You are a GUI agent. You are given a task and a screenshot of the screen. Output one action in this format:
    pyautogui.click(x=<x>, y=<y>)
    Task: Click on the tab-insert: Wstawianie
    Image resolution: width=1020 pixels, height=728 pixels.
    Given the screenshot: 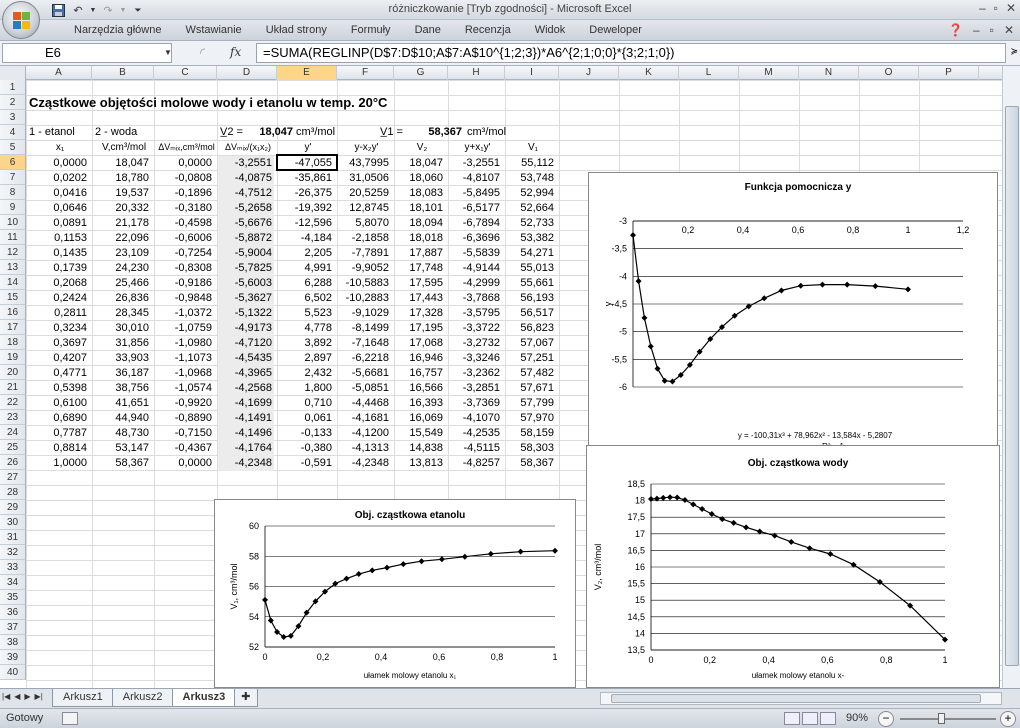 What is the action you would take?
    pyautogui.click(x=213, y=30)
    